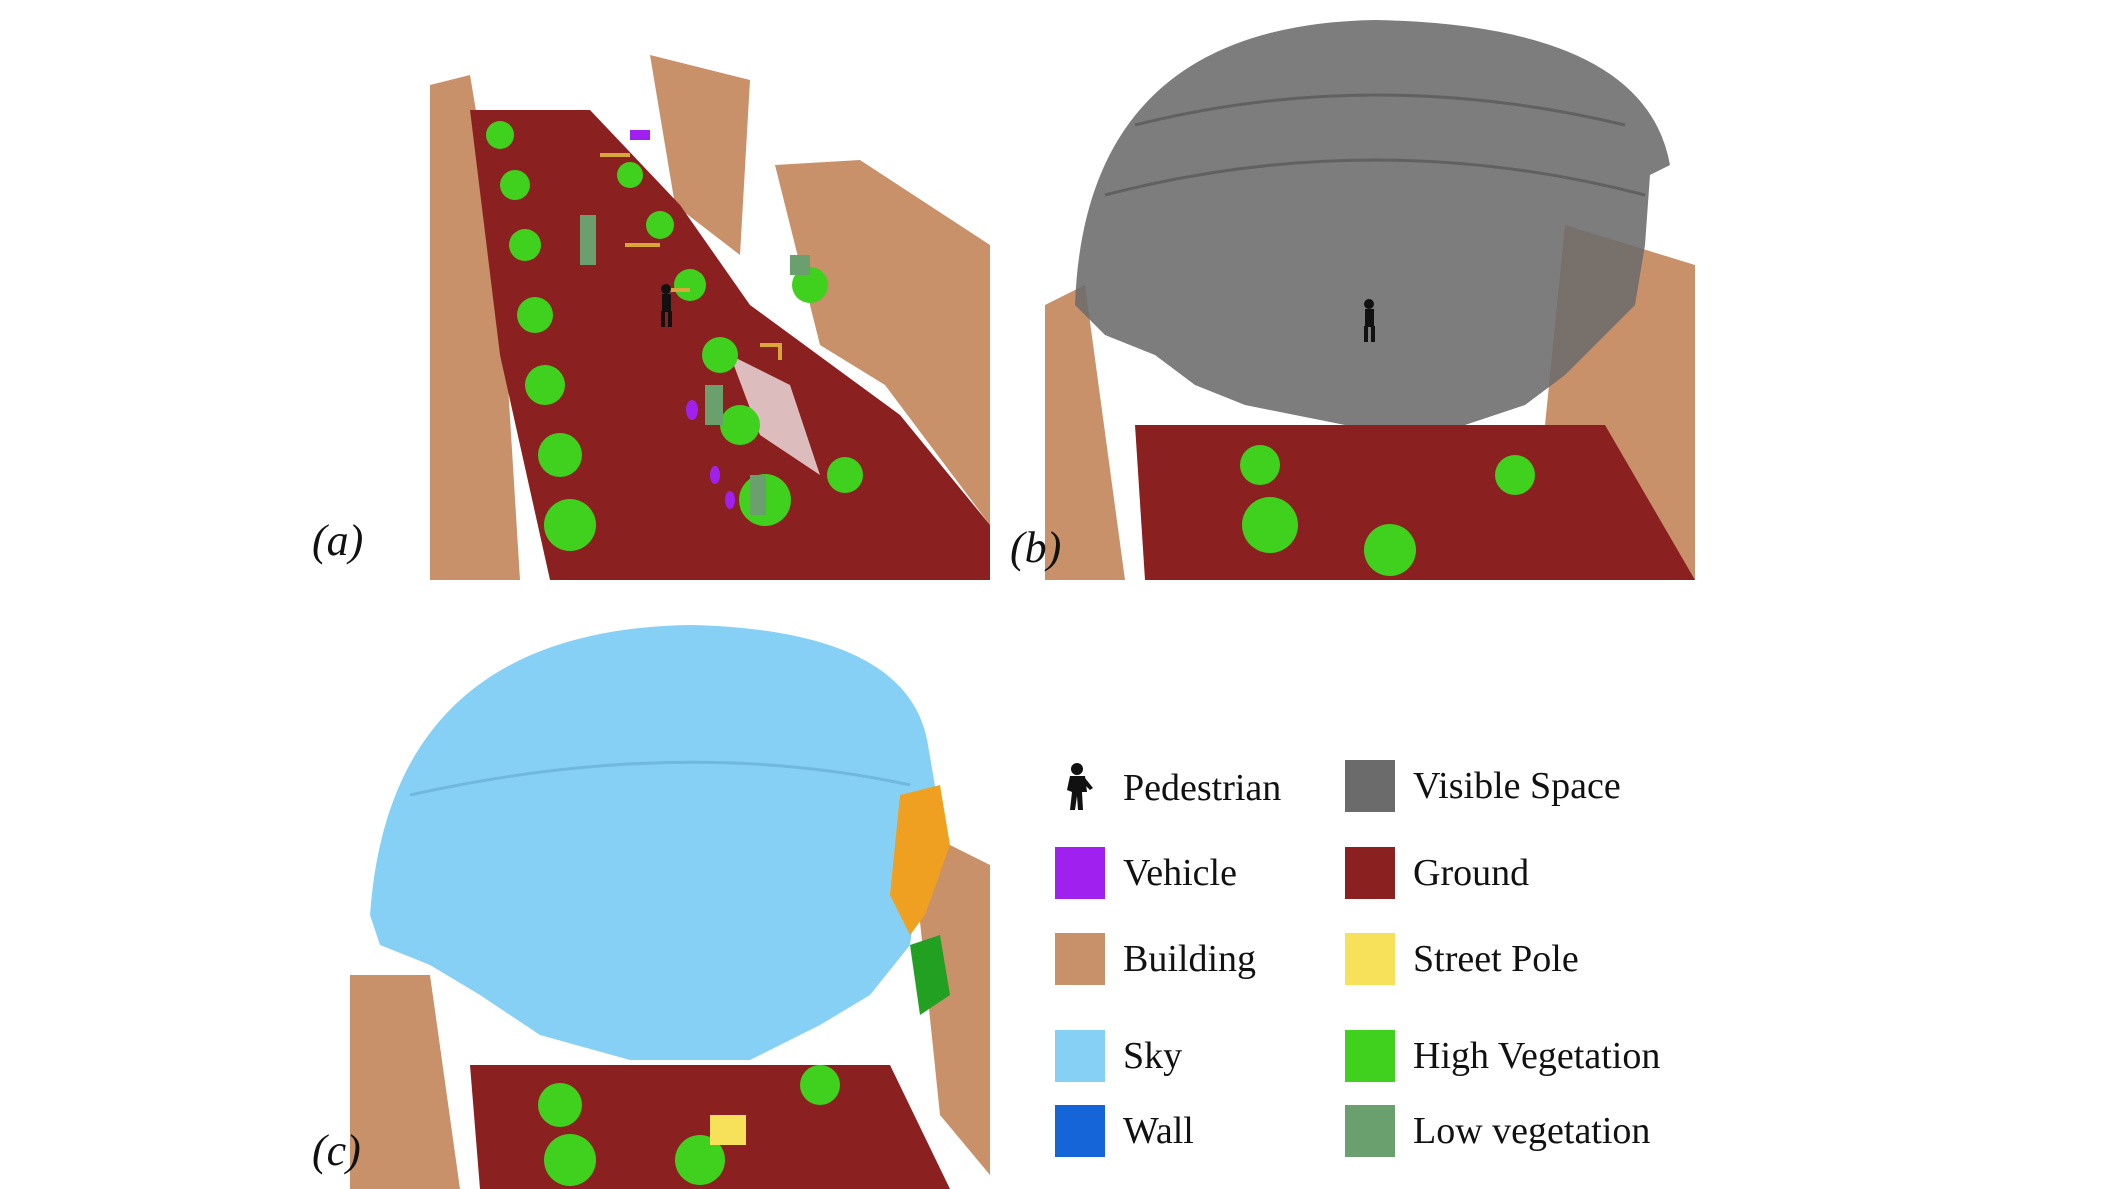  I want to click on panel-label-b: (b), so click(1036, 547).